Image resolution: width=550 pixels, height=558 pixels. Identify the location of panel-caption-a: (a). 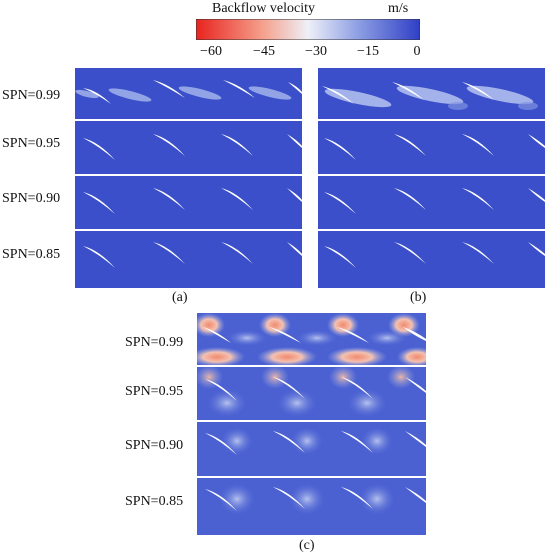
(180, 297).